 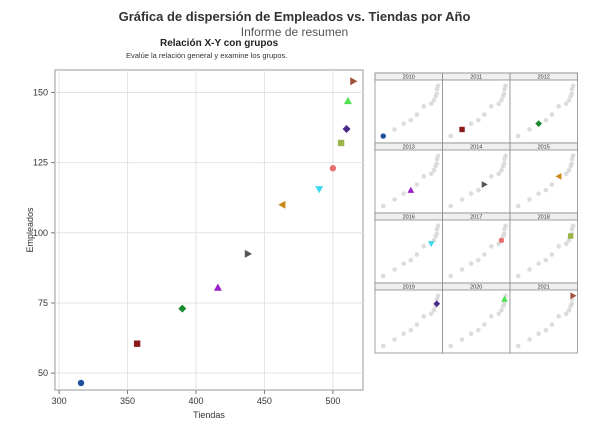 What do you see at coordinates (544, 78) in the screenshot?
I see `facet-label: 2012` at bounding box center [544, 78].